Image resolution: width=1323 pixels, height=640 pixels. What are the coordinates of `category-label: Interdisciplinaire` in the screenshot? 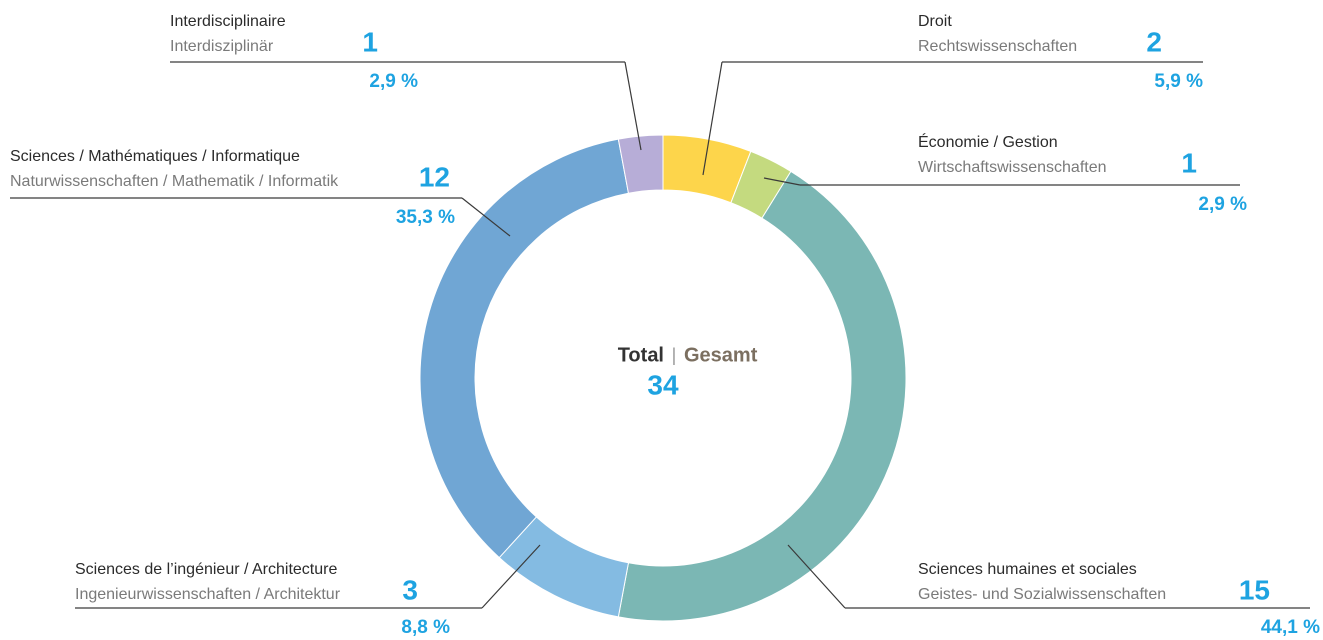 It's located at (228, 21).